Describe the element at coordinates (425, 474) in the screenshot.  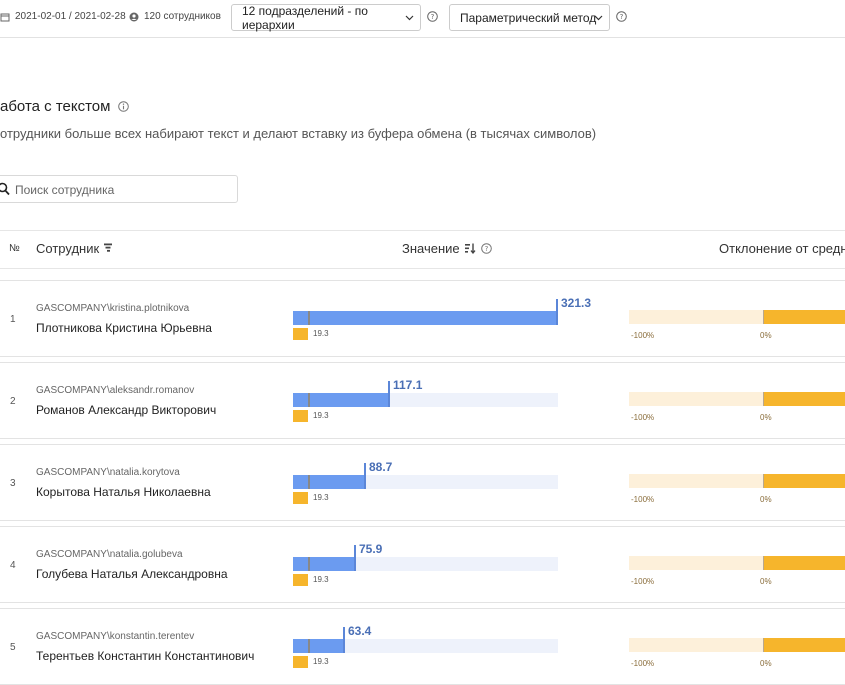
I see `value-bar-track: 88.7` at that location.